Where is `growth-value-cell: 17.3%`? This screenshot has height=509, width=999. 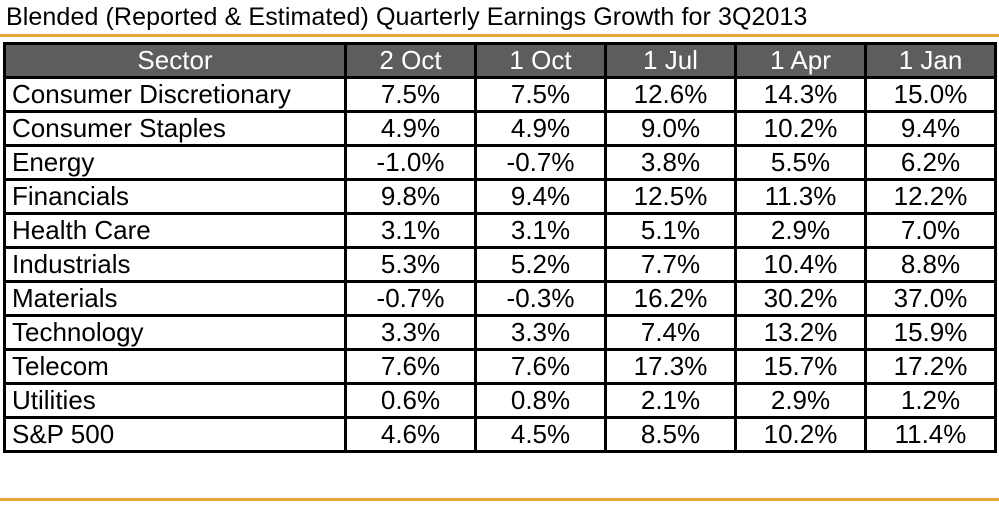
growth-value-cell: 17.3% is located at coordinates (670, 366).